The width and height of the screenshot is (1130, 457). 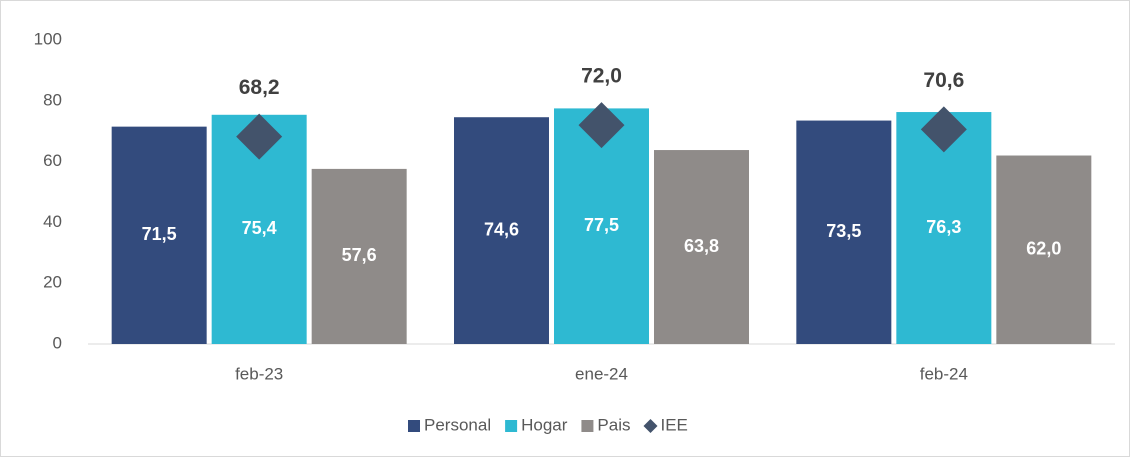 What do you see at coordinates (457, 424) in the screenshot?
I see `legend-label: Personal` at bounding box center [457, 424].